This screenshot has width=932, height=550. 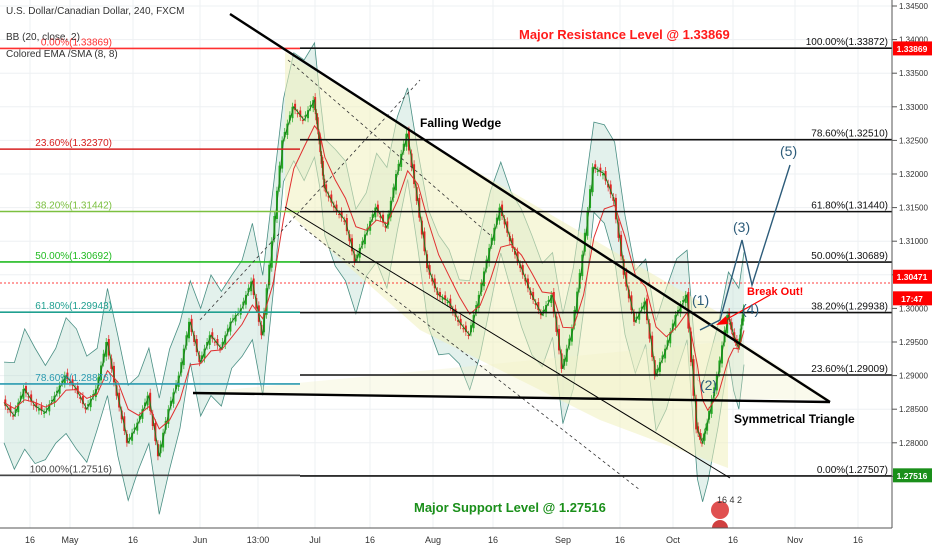 I want to click on wave-label-5: (5), so click(x=788, y=151).